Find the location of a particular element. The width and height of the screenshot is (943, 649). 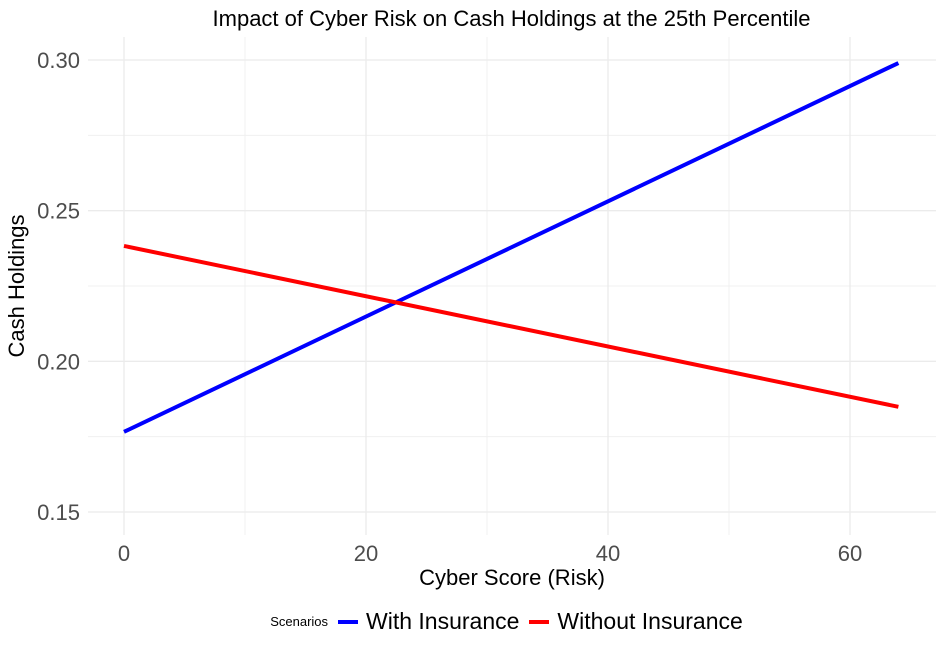

legend-title: Scenarios is located at coordinates (299, 621).